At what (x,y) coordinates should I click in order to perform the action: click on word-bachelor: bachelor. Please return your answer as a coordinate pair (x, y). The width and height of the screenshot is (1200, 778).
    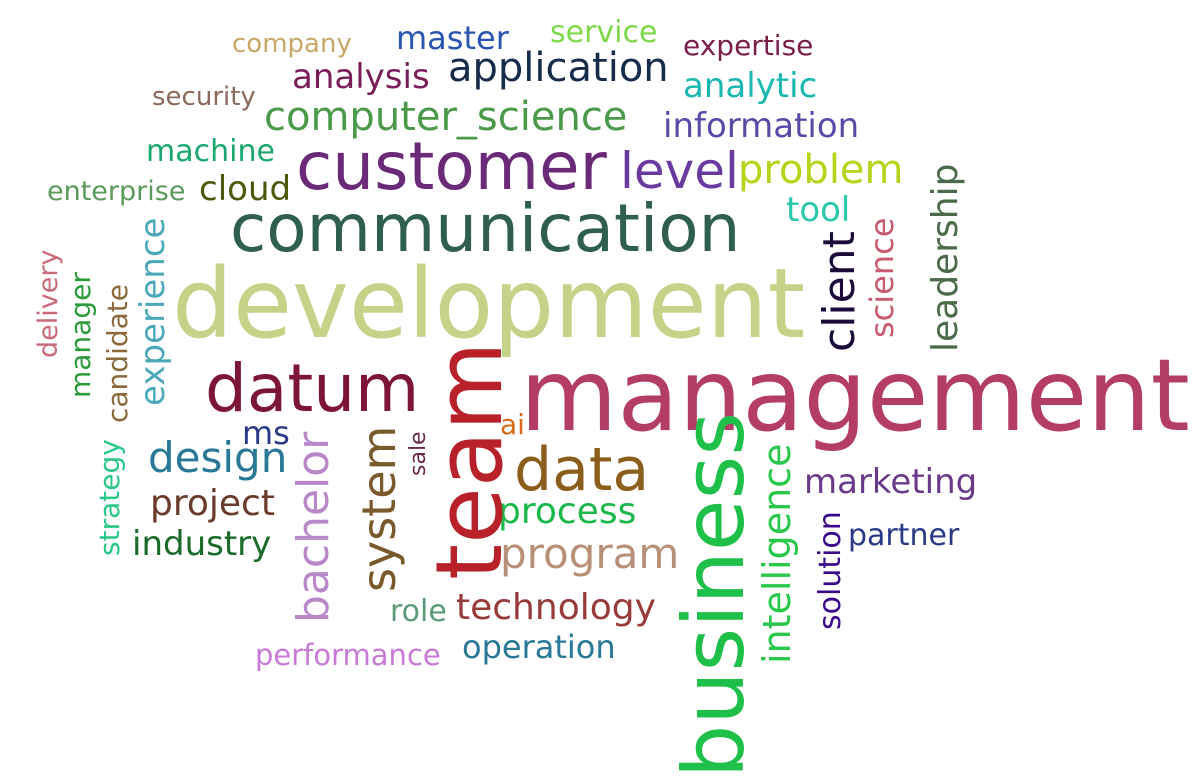
    Looking at the image, I should click on (313, 527).